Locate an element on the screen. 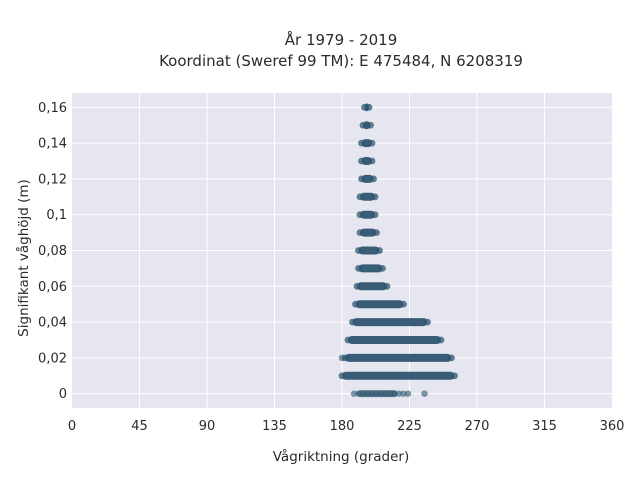  y-tick-label: 0,08 is located at coordinates (52, 251).